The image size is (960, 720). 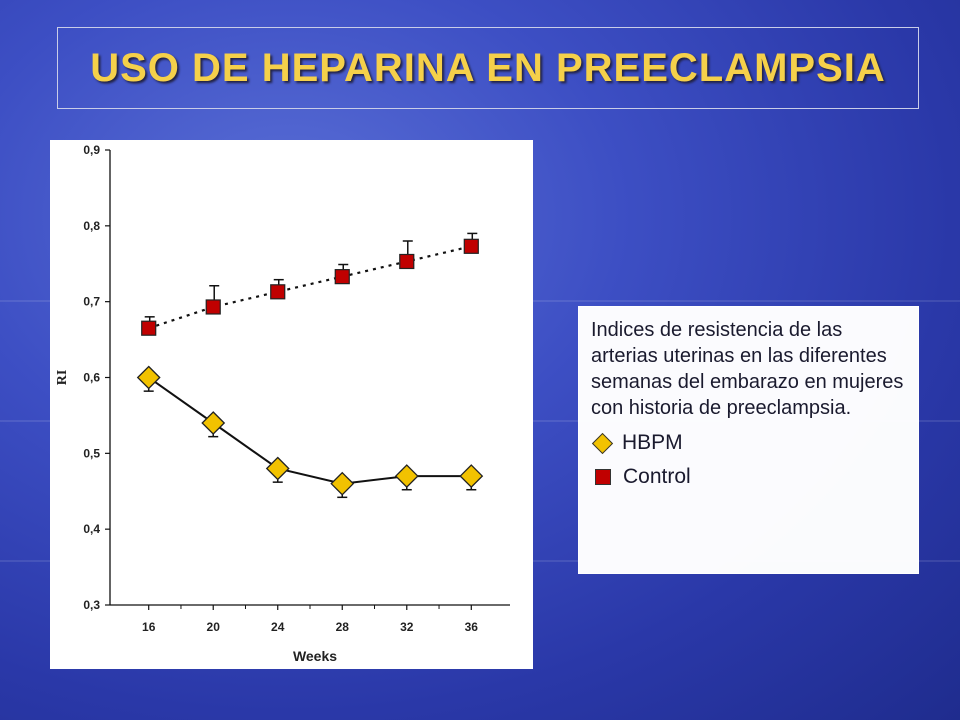 What do you see at coordinates (91, 529) in the screenshot?
I see `y-tick-label: 0,4` at bounding box center [91, 529].